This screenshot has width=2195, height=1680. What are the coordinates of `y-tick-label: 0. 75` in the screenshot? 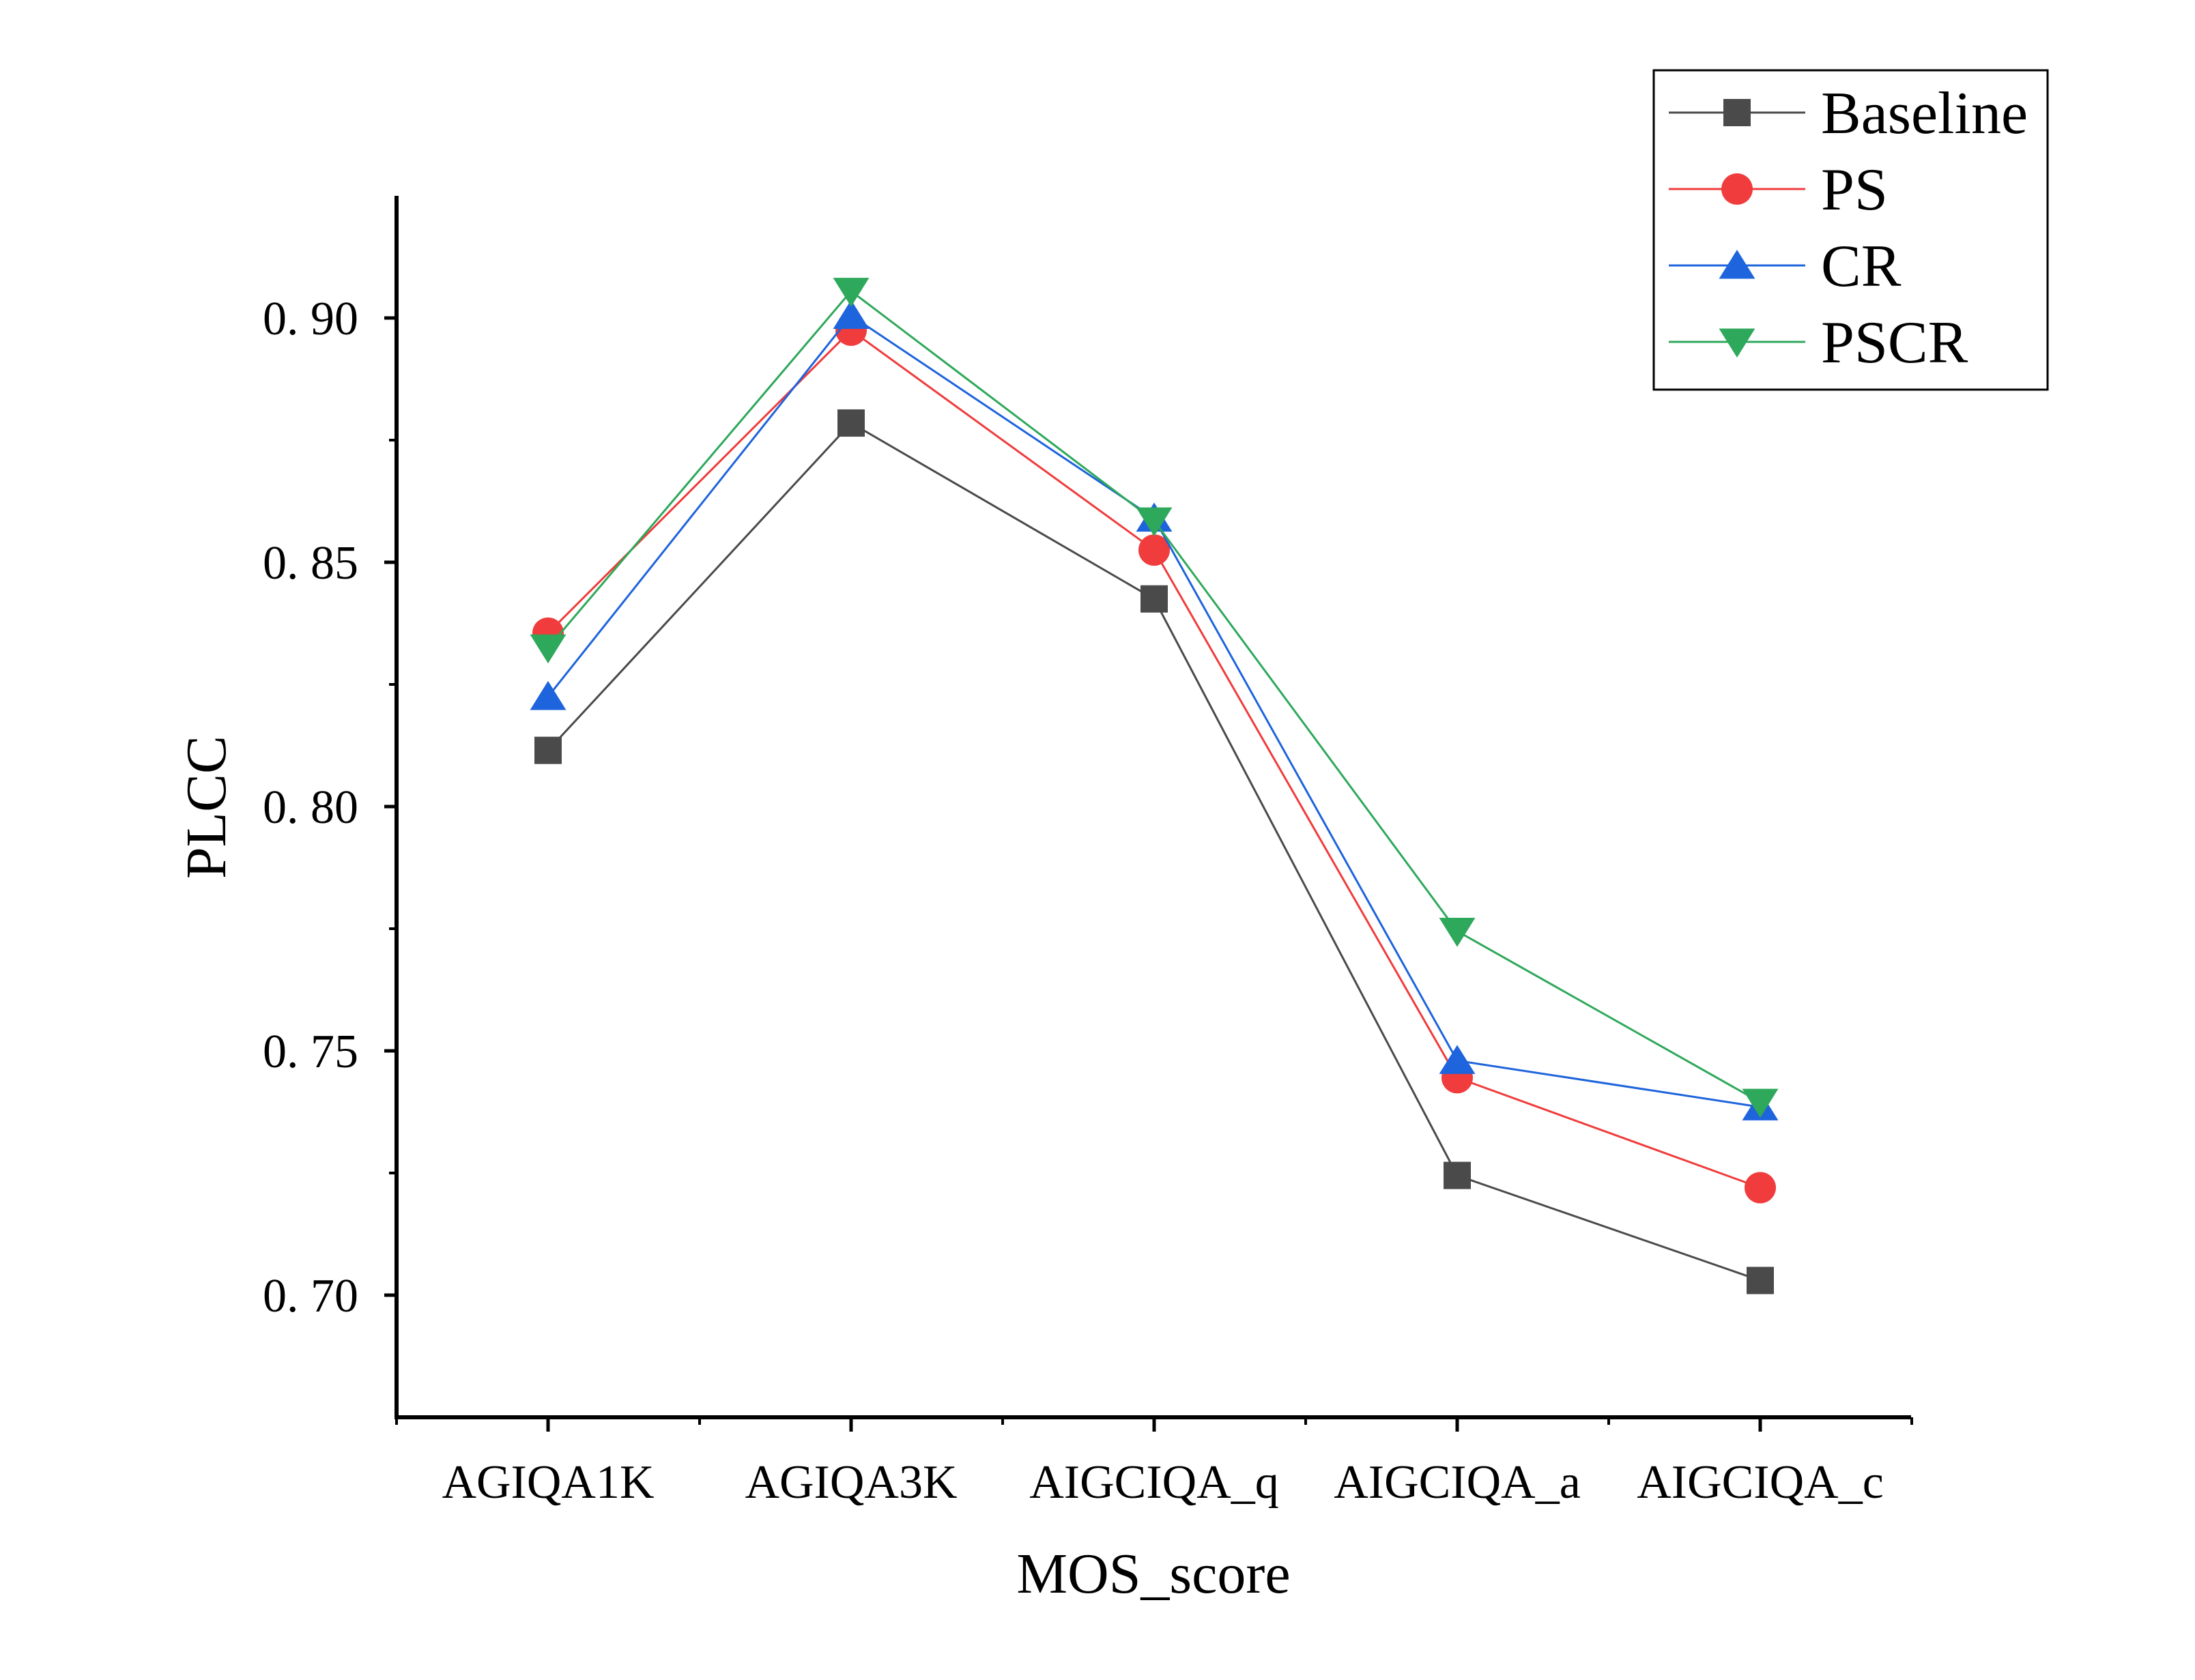 It's located at (310, 1052).